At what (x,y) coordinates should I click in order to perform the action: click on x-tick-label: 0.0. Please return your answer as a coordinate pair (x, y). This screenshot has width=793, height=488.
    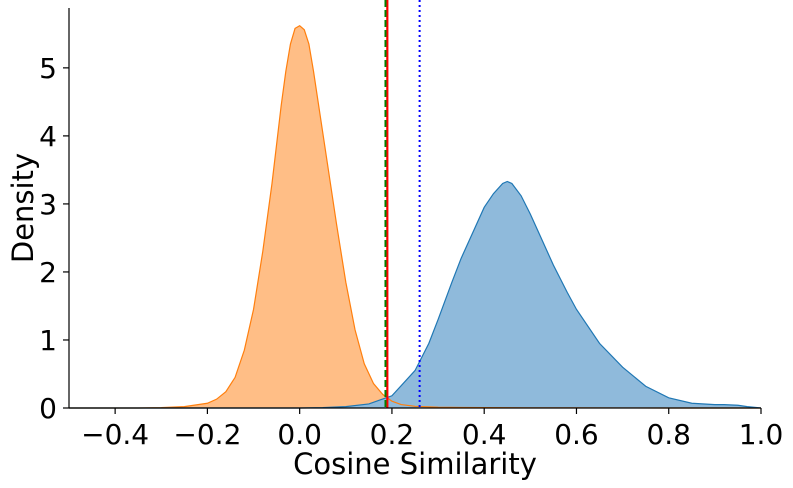
    Looking at the image, I should click on (299, 434).